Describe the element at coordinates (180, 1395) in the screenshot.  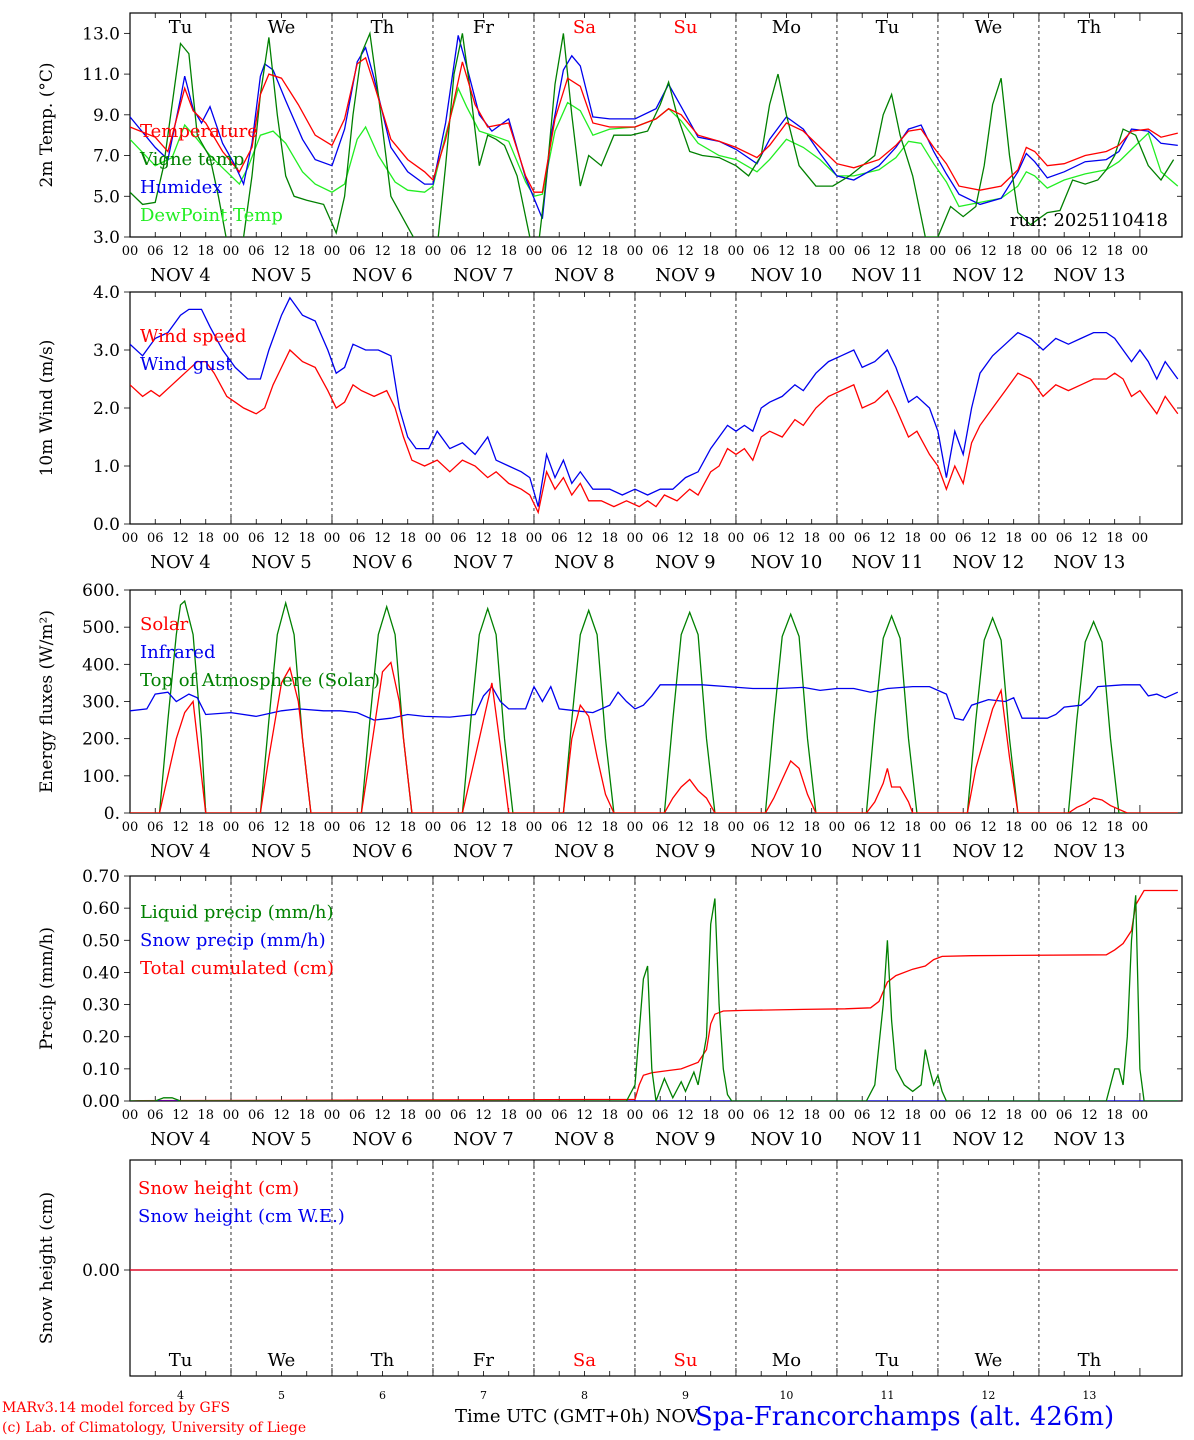
I see `day-number: 4` at that location.